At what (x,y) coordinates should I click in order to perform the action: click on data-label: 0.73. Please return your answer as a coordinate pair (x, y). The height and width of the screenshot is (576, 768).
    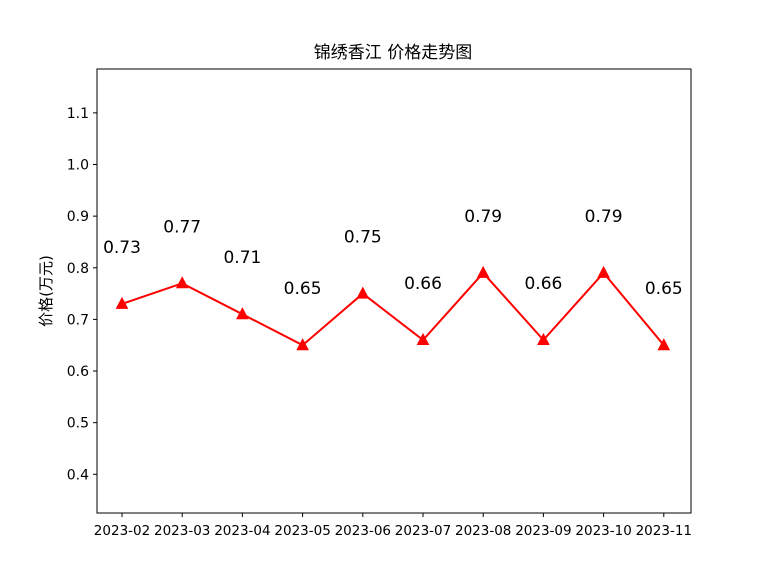
    Looking at the image, I should click on (122, 248).